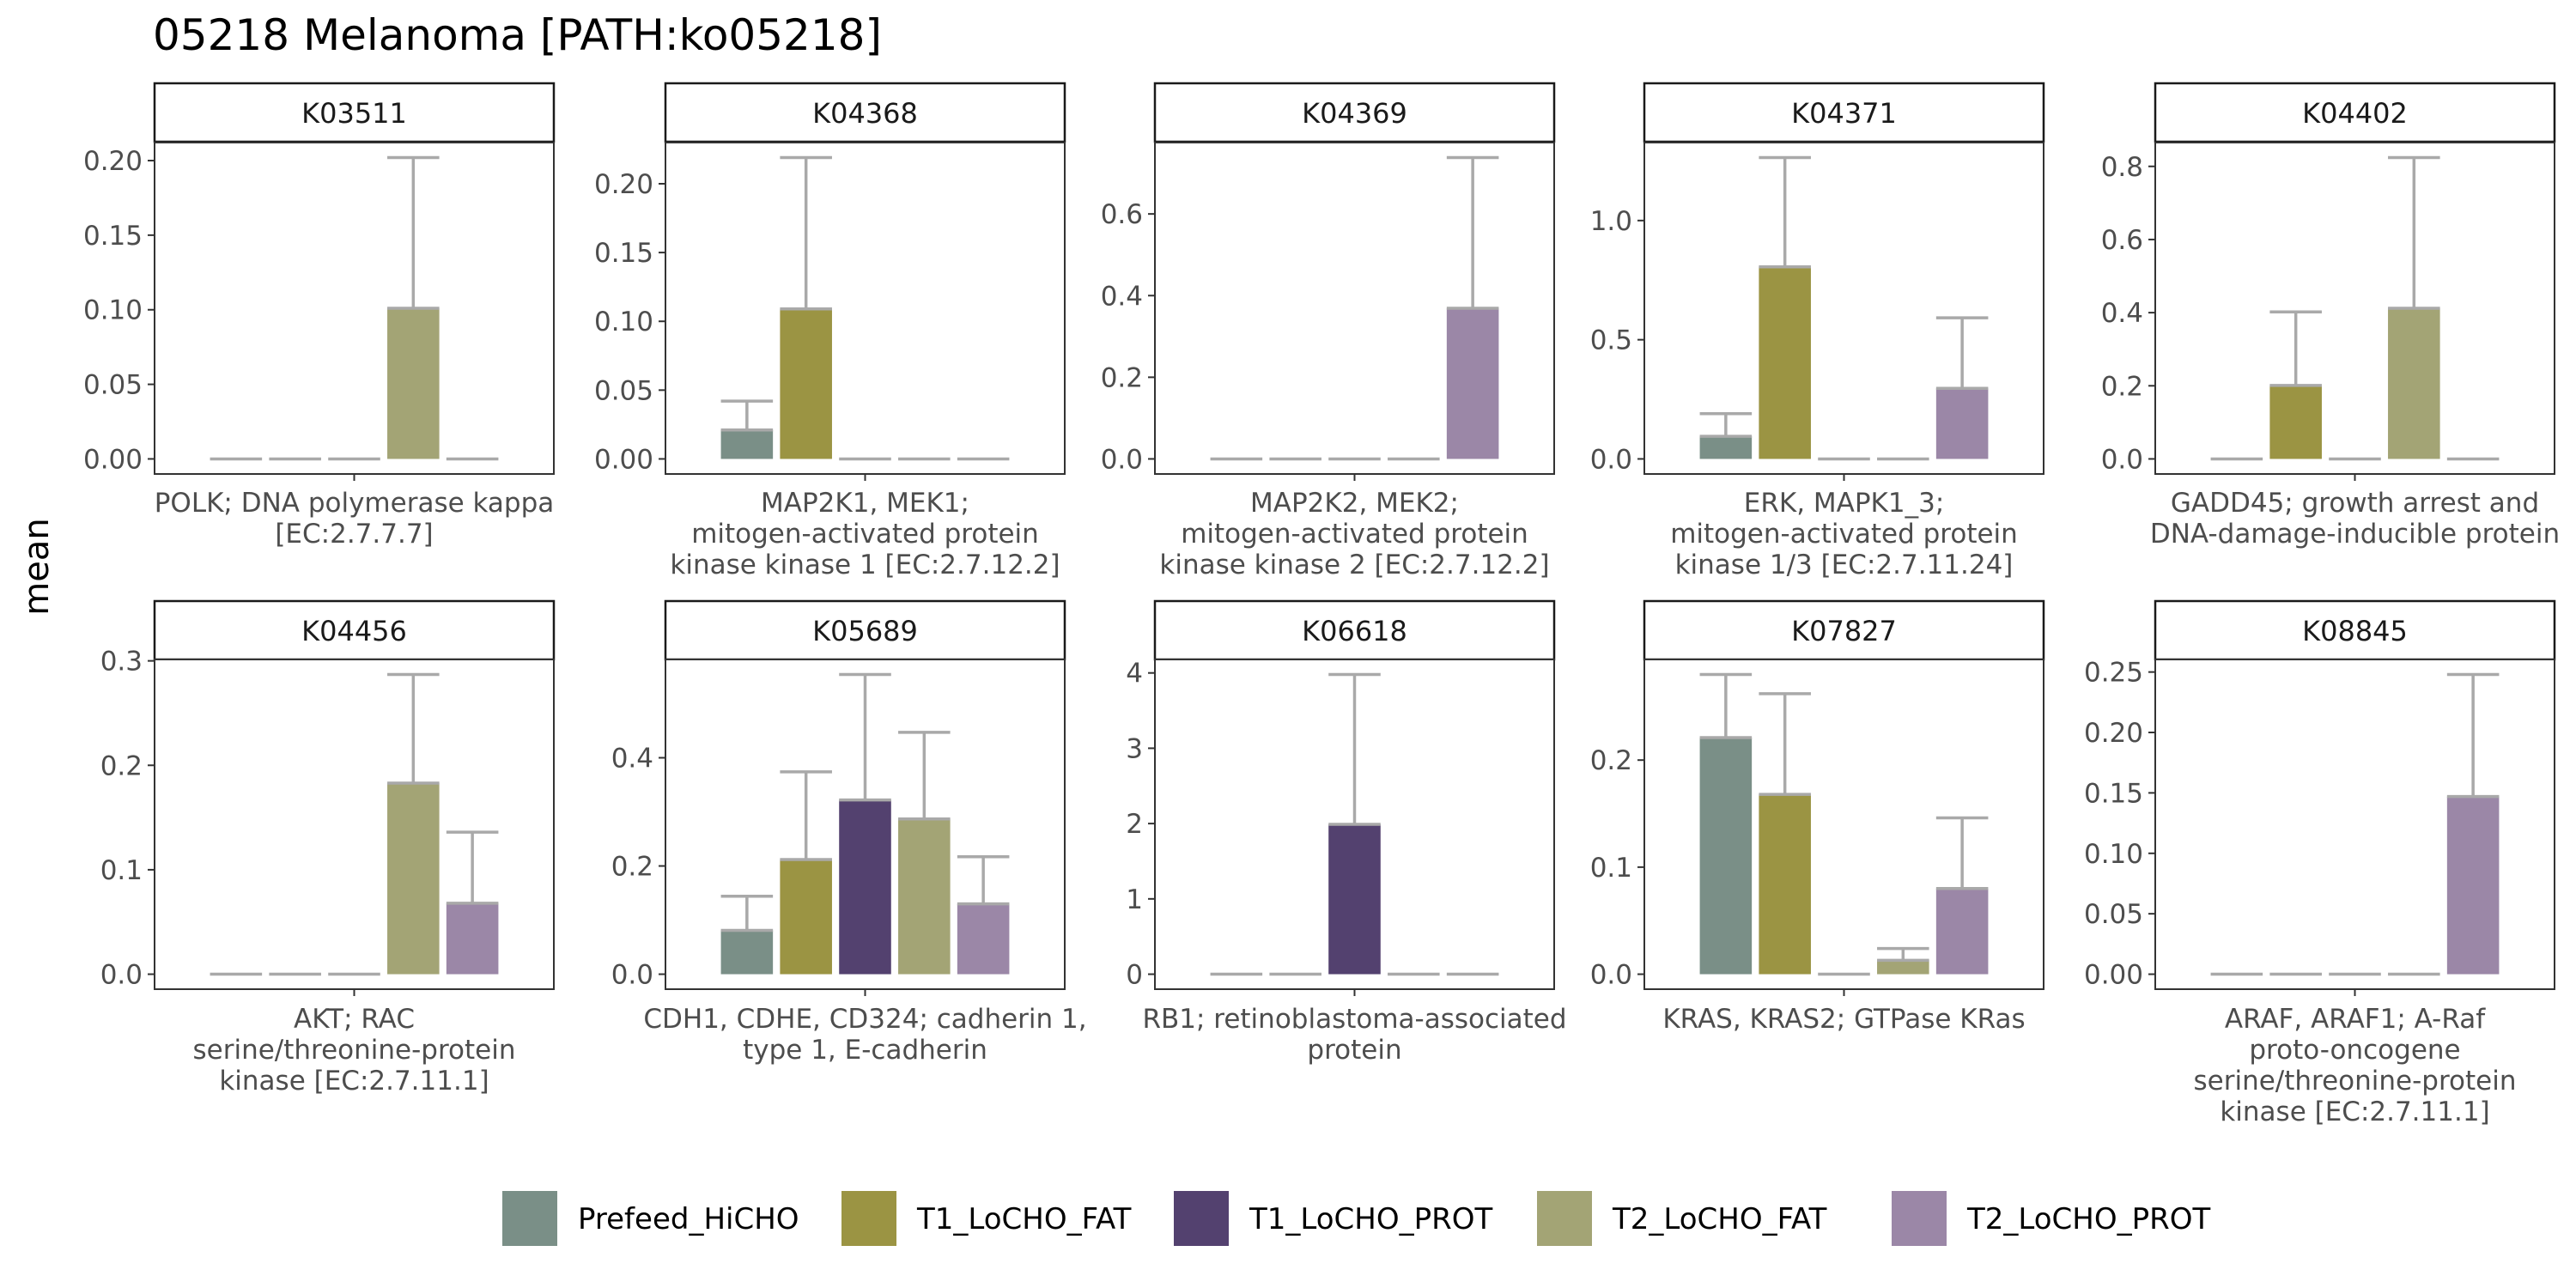  I want to click on x-tick-label: kinase 1/3 [EC:2.7.11.24], so click(1844, 565).